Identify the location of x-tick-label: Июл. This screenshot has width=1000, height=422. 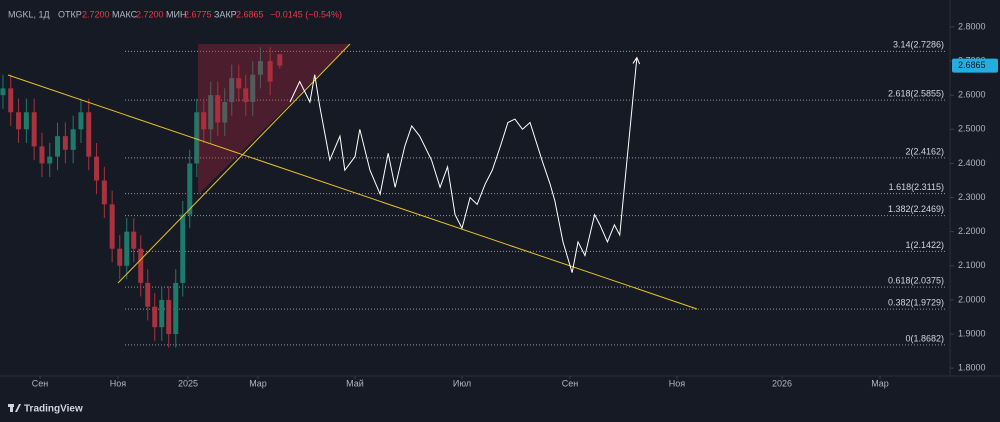
(462, 383).